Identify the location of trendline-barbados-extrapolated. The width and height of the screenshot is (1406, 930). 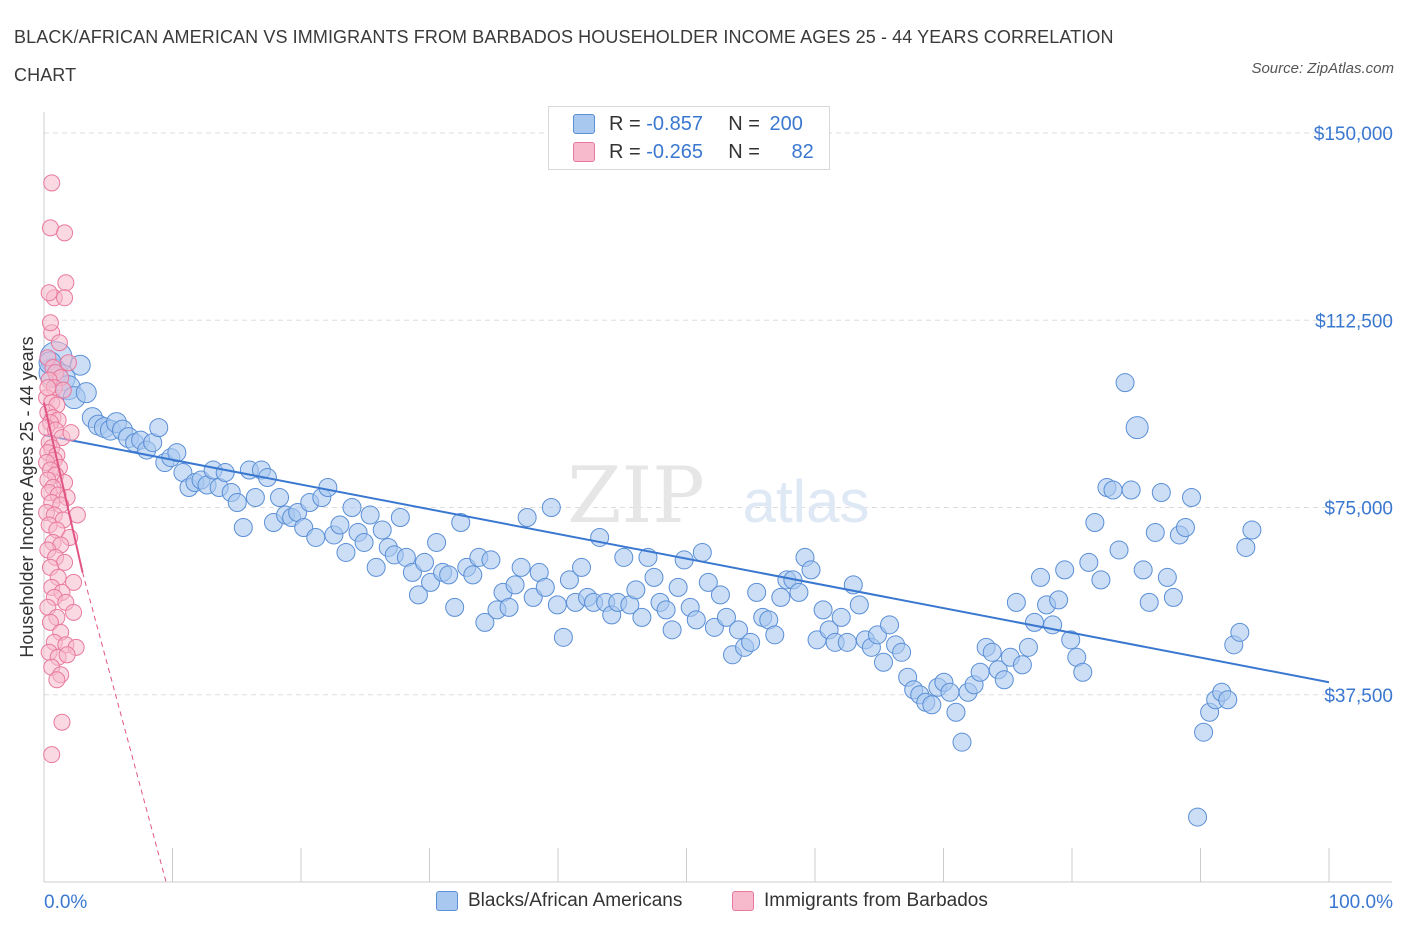
(124, 727).